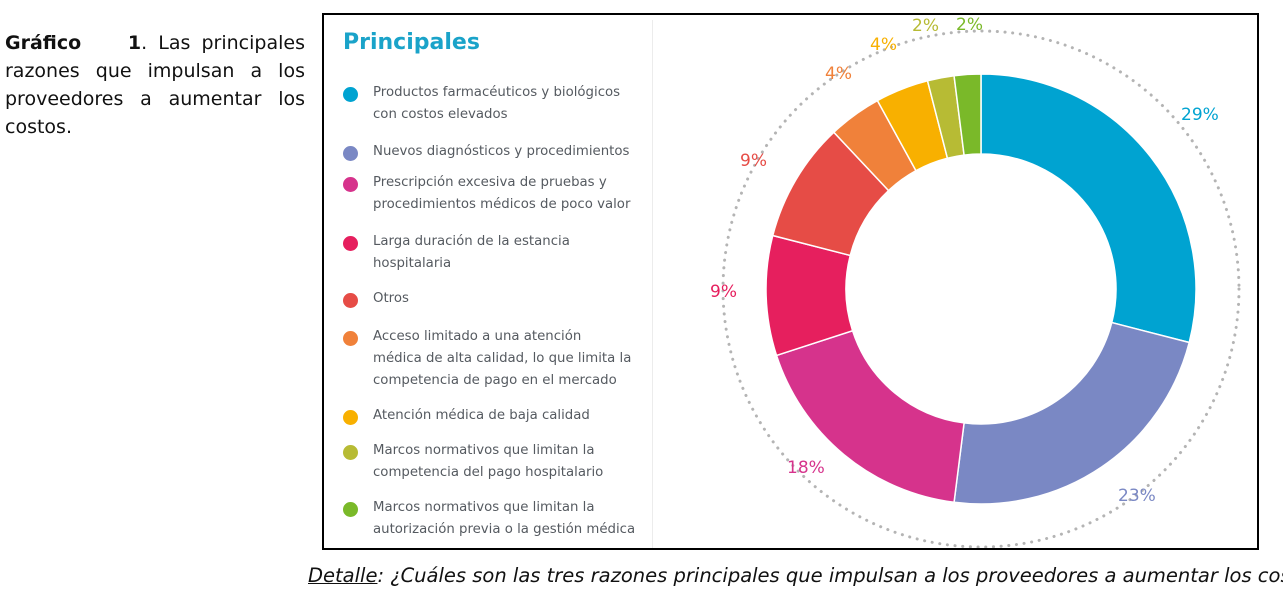 The height and width of the screenshot is (606, 1283). Describe the element at coordinates (504, 529) in the screenshot. I see `legend-label-line: autorización previa o la gestión médica` at that location.